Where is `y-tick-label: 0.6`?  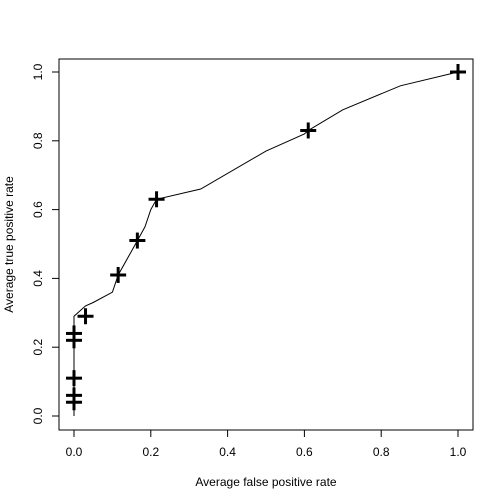 y-tick-label: 0.6 is located at coordinates (38, 209).